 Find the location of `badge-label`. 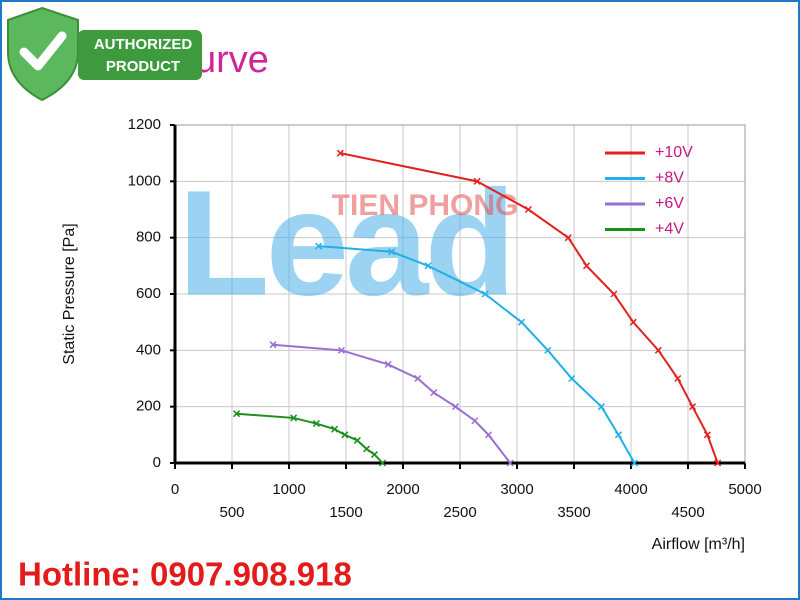

badge-label is located at coordinates (140, 55).